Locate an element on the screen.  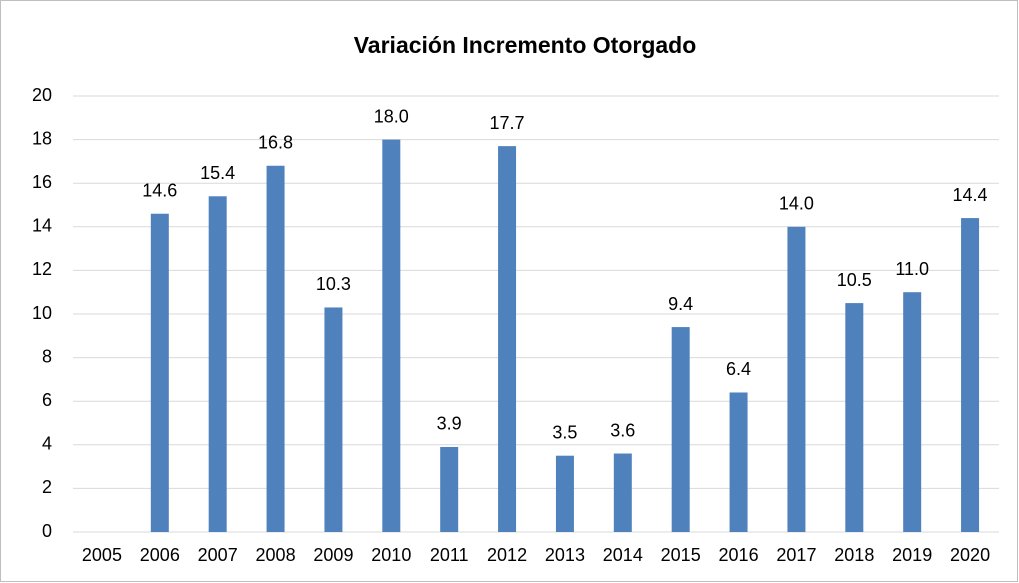
y-tick-label: 18 is located at coordinates (42, 138).